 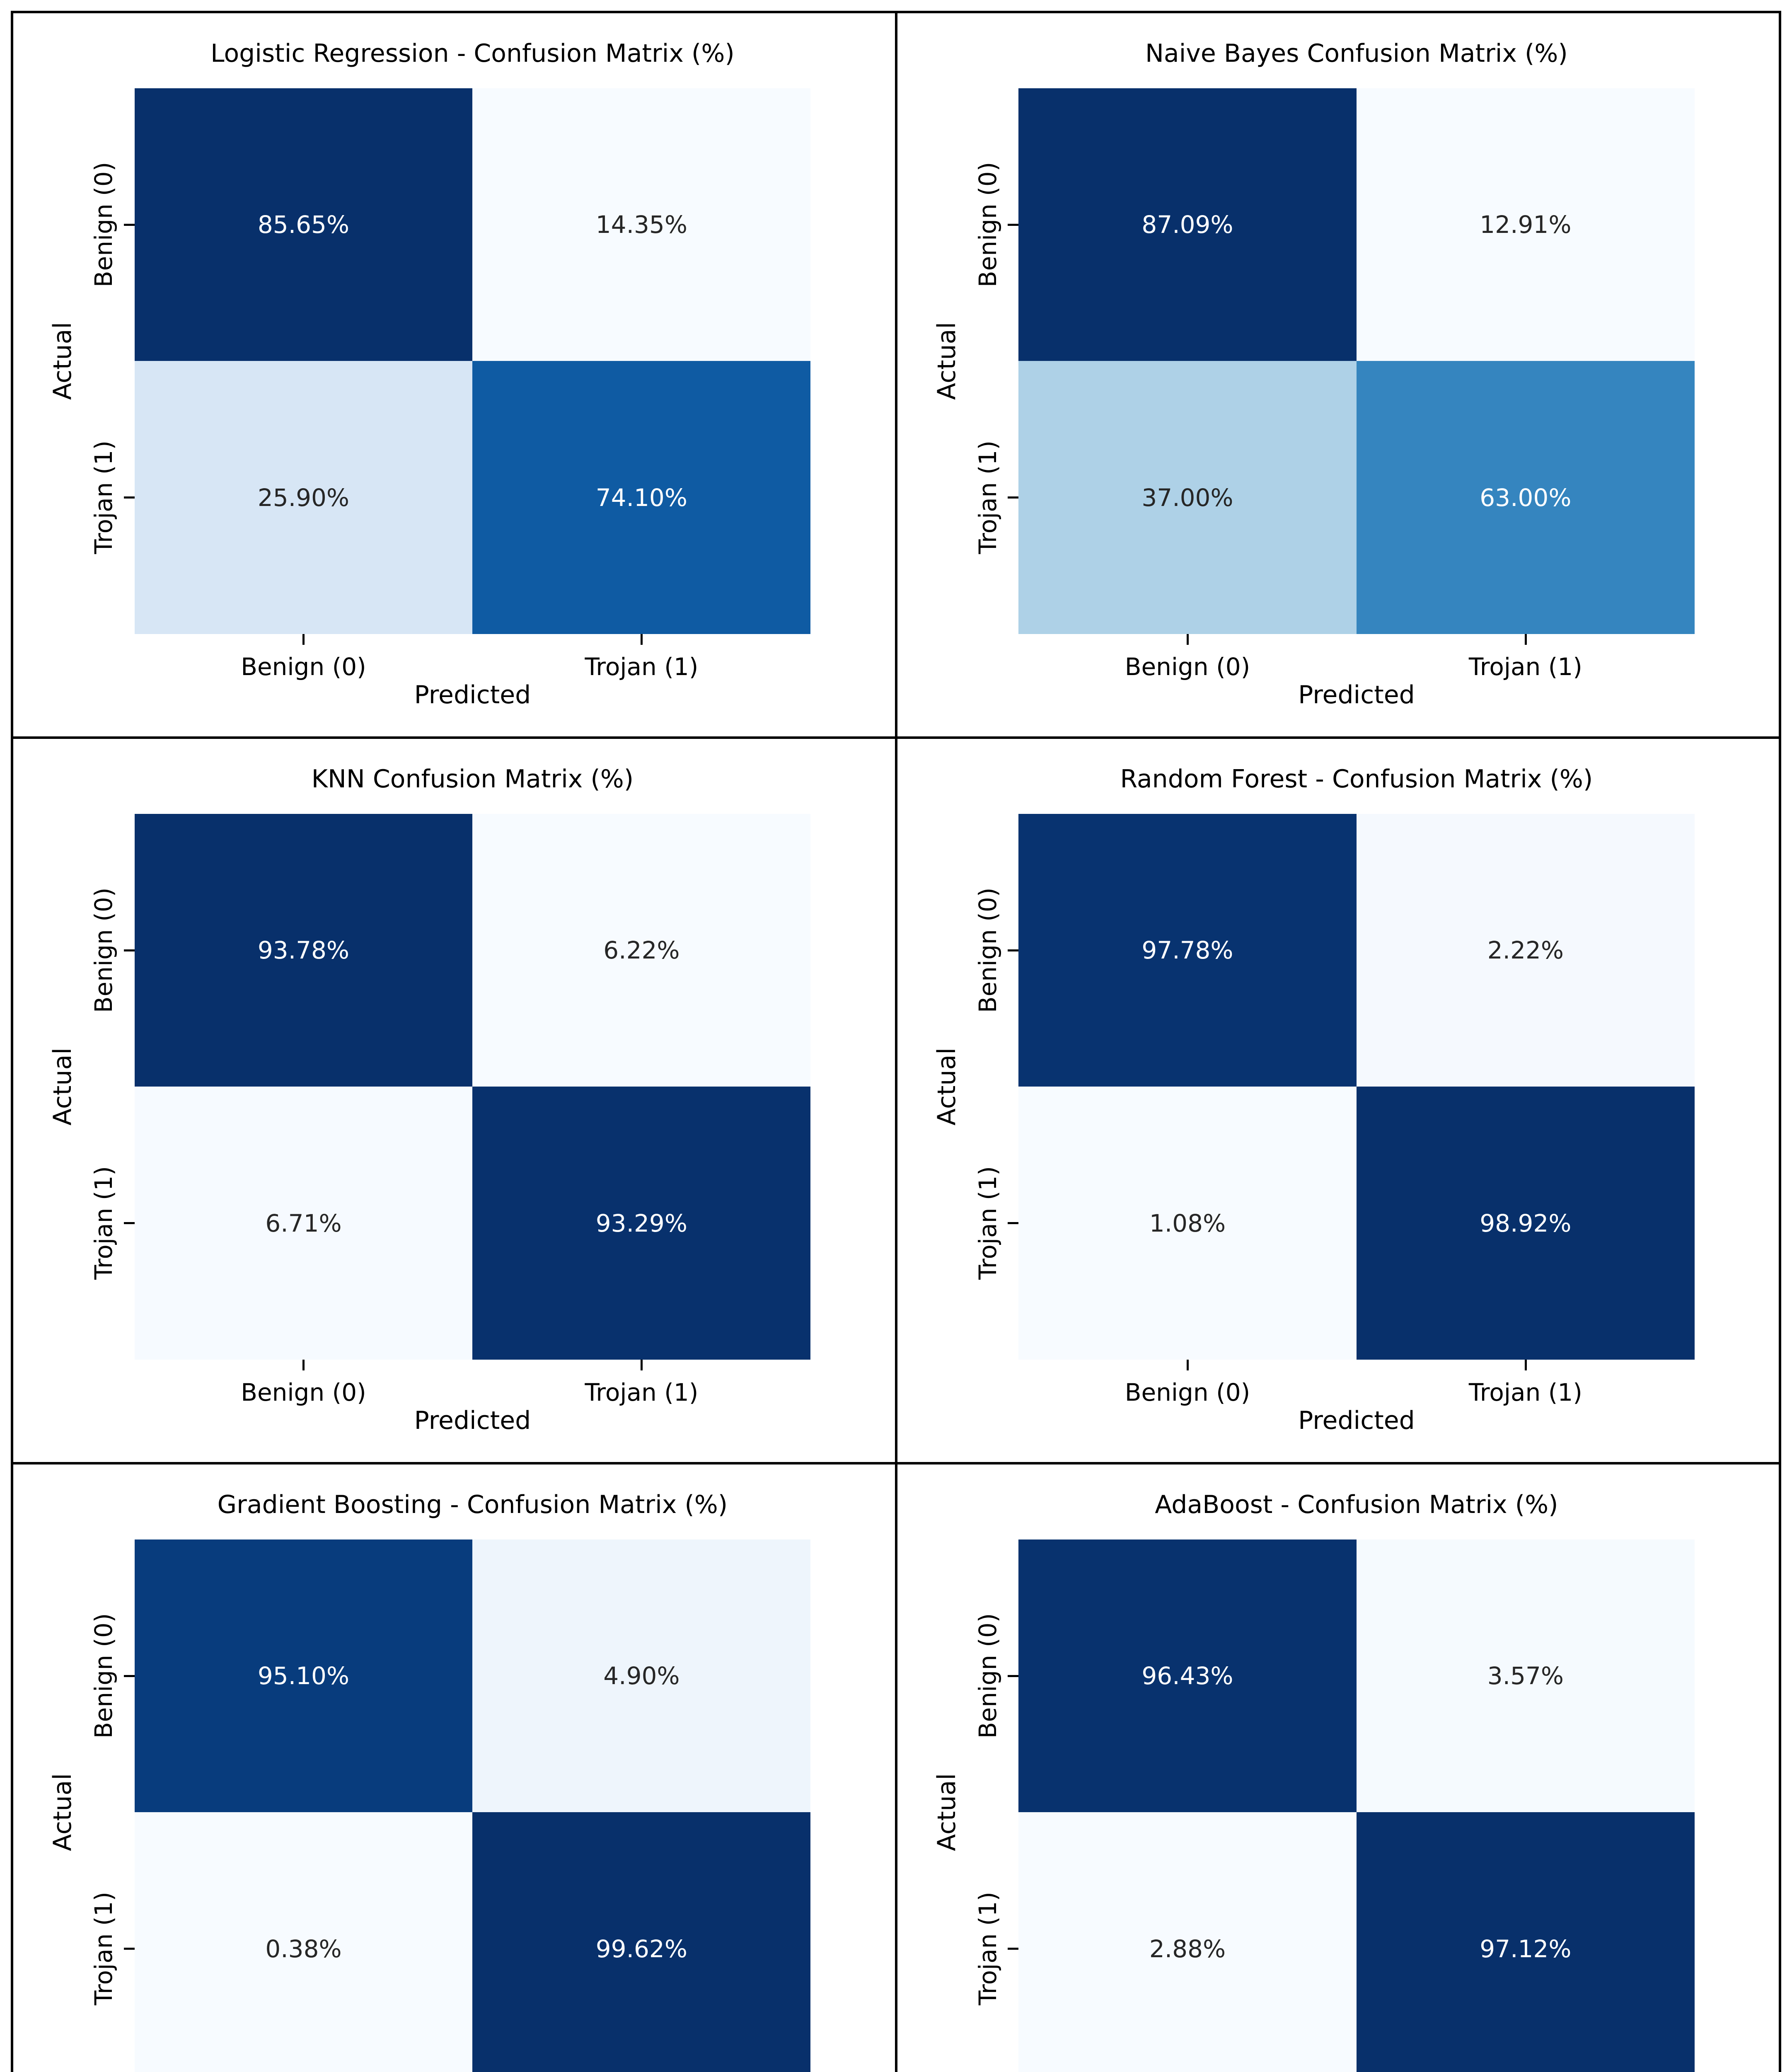 What do you see at coordinates (641, 224) in the screenshot?
I see `matrix-cell-actual-benign-pred-trojan: 14.35%` at bounding box center [641, 224].